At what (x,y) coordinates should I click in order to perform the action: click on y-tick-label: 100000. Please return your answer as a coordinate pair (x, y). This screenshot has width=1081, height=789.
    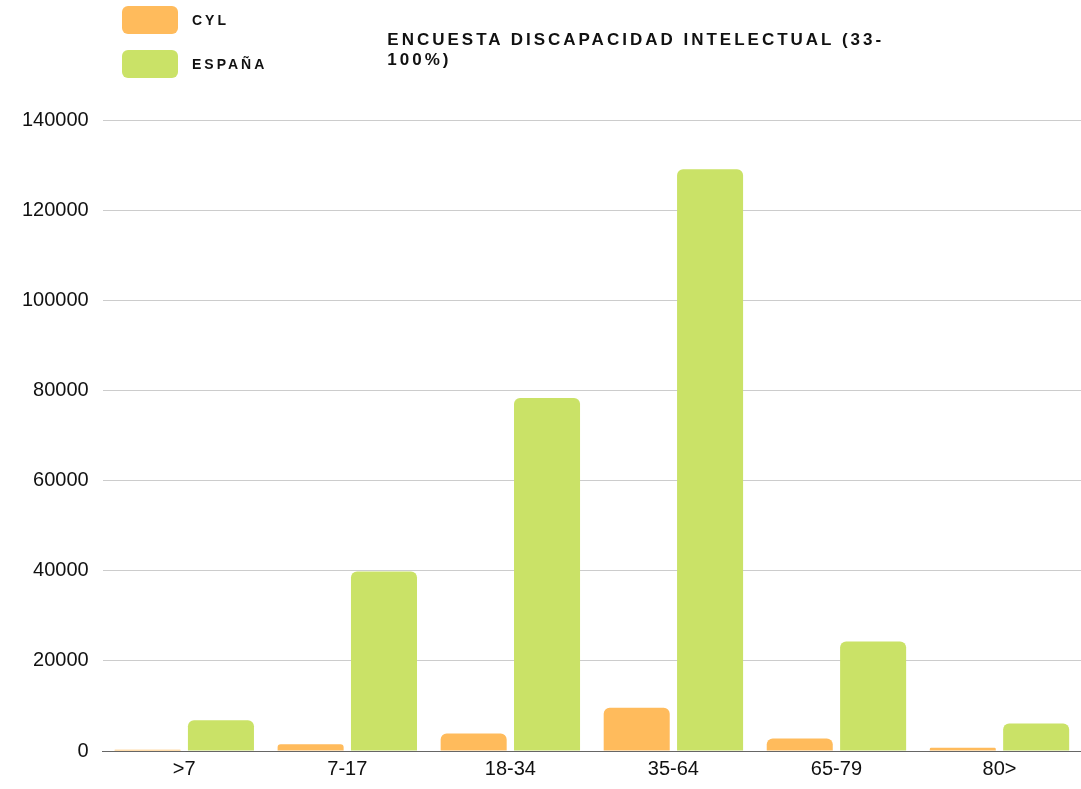
    Looking at the image, I should click on (55, 298).